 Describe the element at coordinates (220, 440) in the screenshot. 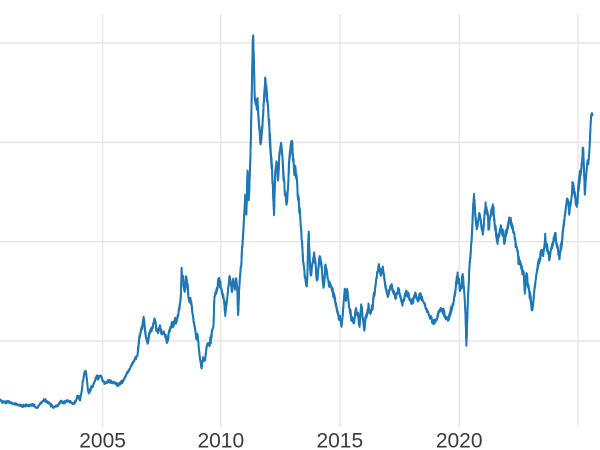

I see `svg-text: 2010` at that location.